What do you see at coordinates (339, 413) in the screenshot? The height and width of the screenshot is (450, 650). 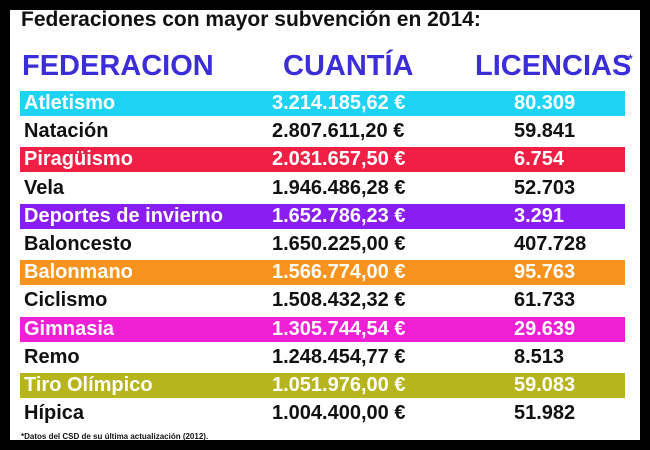 I see `cuantia-cell: 1.004.400,00 €` at bounding box center [339, 413].